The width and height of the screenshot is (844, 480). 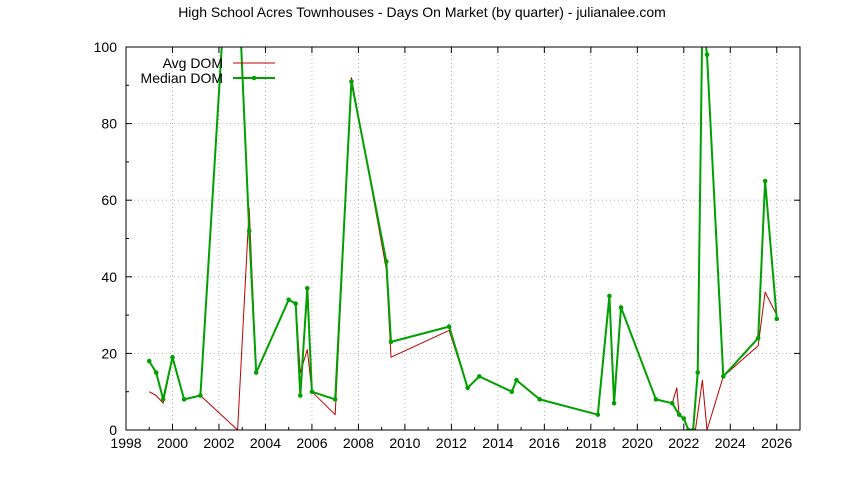 I want to click on x-tick-label: 2006, so click(x=311, y=443).